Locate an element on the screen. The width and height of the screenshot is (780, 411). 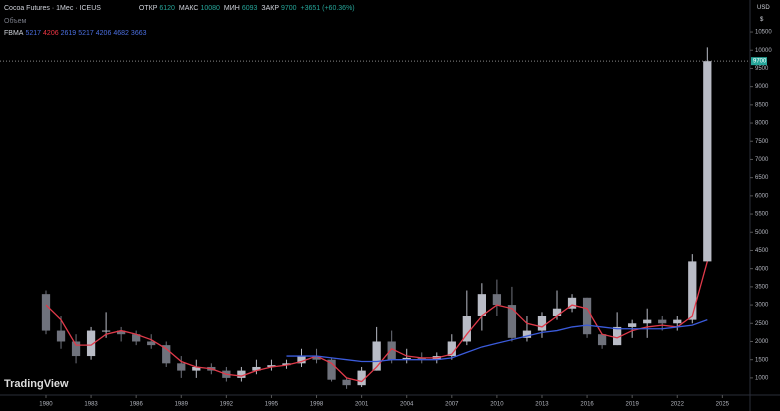
y-tick-label: 8000 is located at coordinates (762, 124).